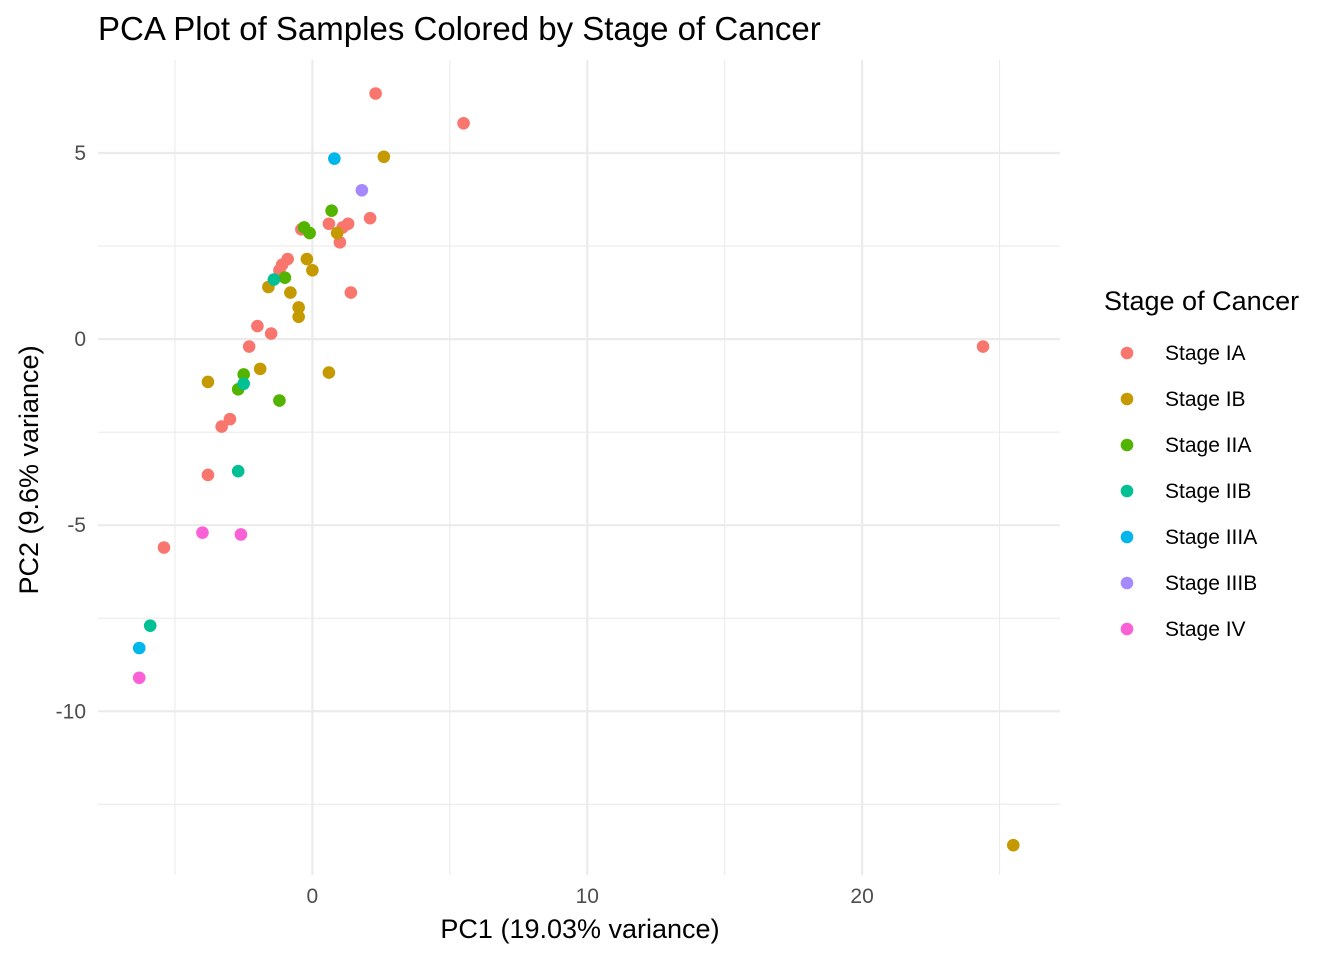  I want to click on x-tick-label: 10, so click(587, 896).